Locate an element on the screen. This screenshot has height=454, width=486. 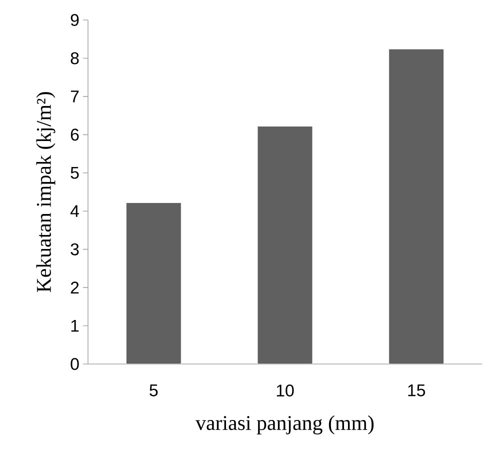
y-tick-label: 6 is located at coordinates (74, 134).